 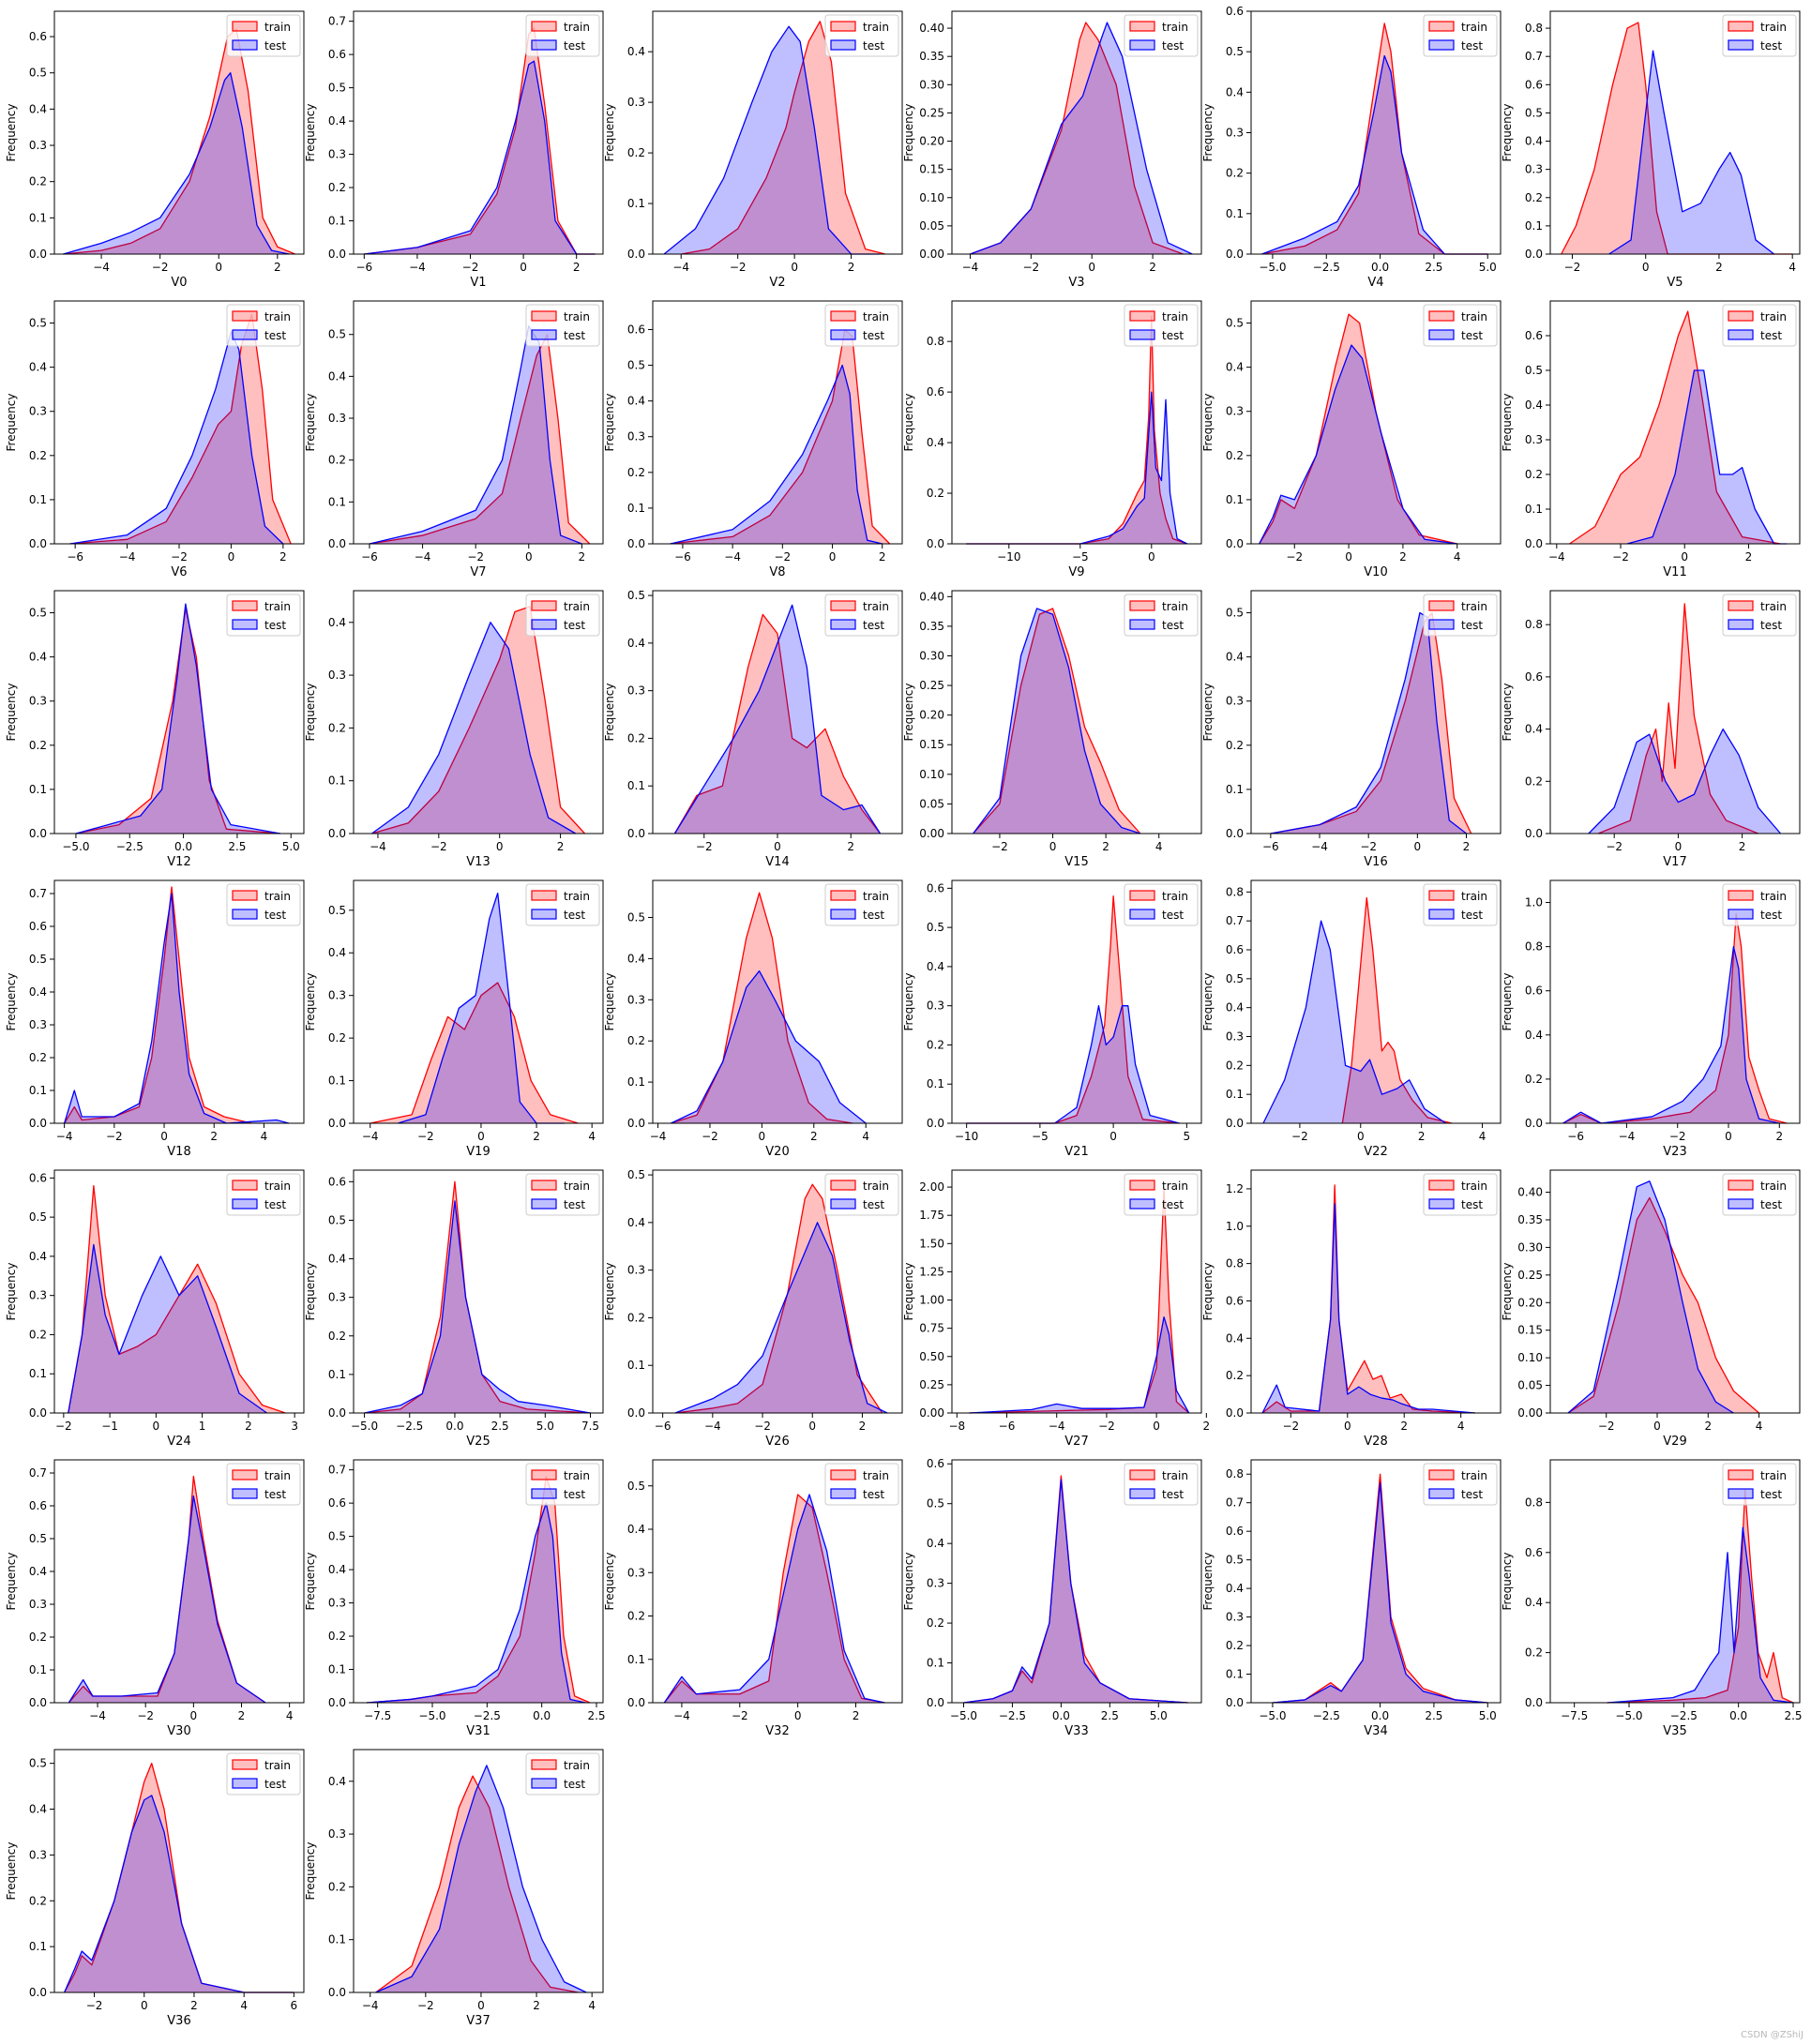 What do you see at coordinates (364, 1426) in the screenshot?
I see `x-tick-label: −5.0` at bounding box center [364, 1426].